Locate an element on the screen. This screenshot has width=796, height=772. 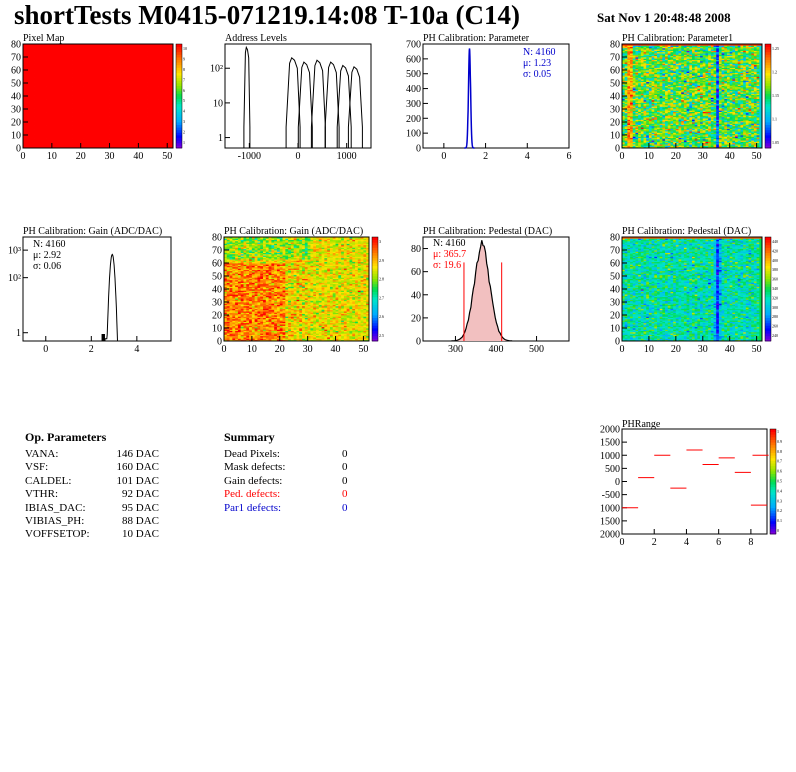
colorbar-label: 8 is located at coordinates (184, 69).